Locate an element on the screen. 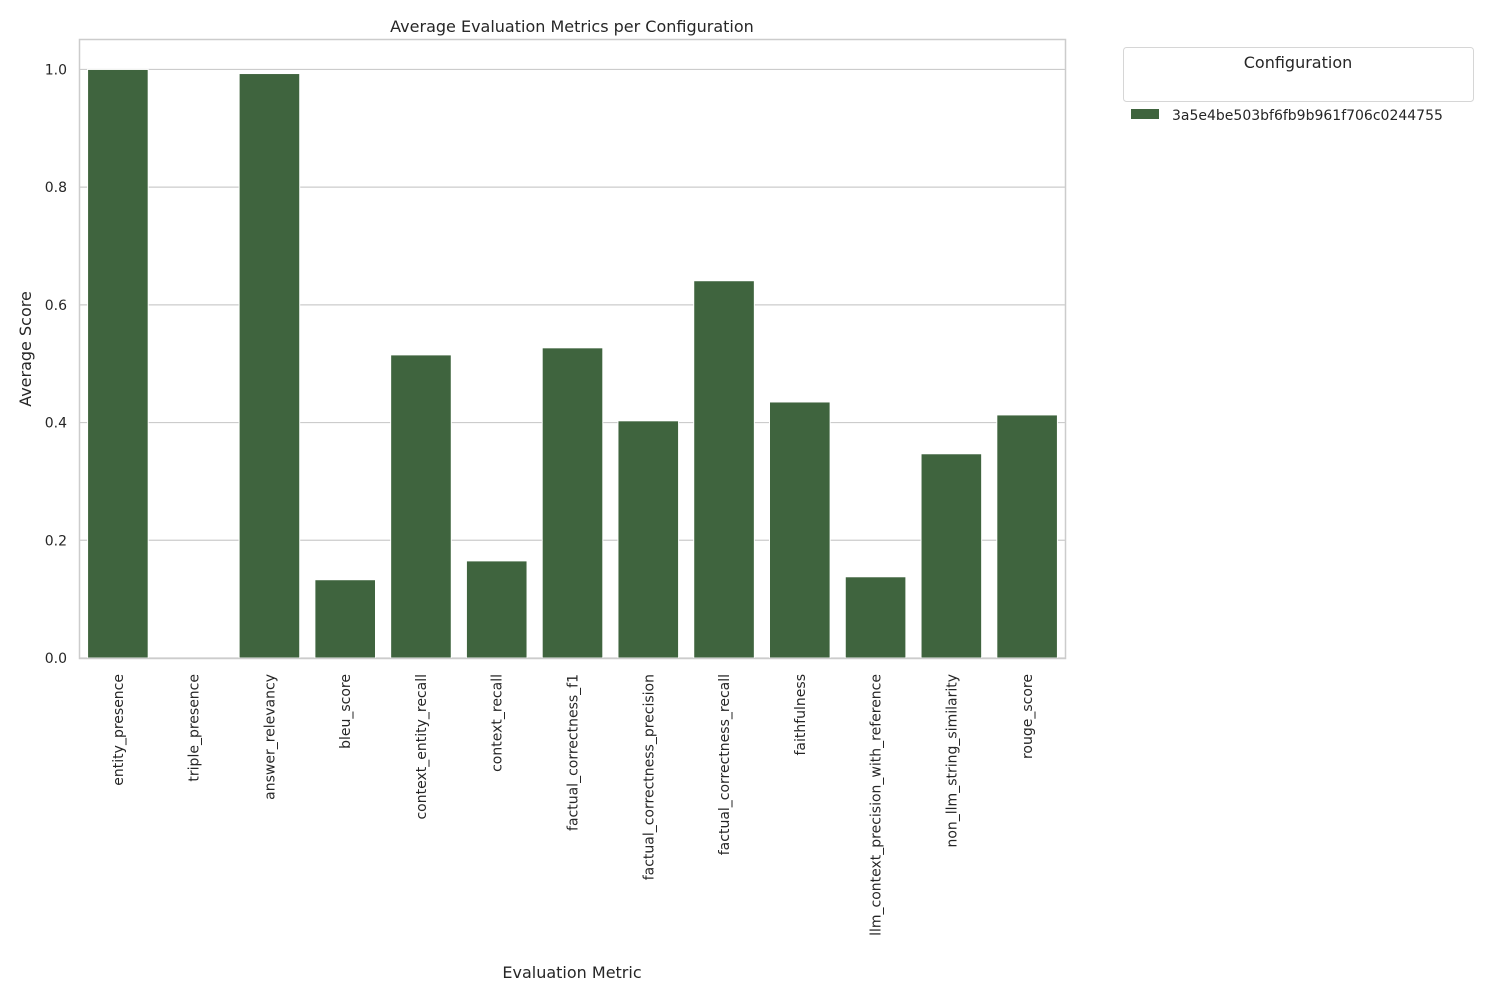  x-tick-label: context_recall is located at coordinates (498, 723).